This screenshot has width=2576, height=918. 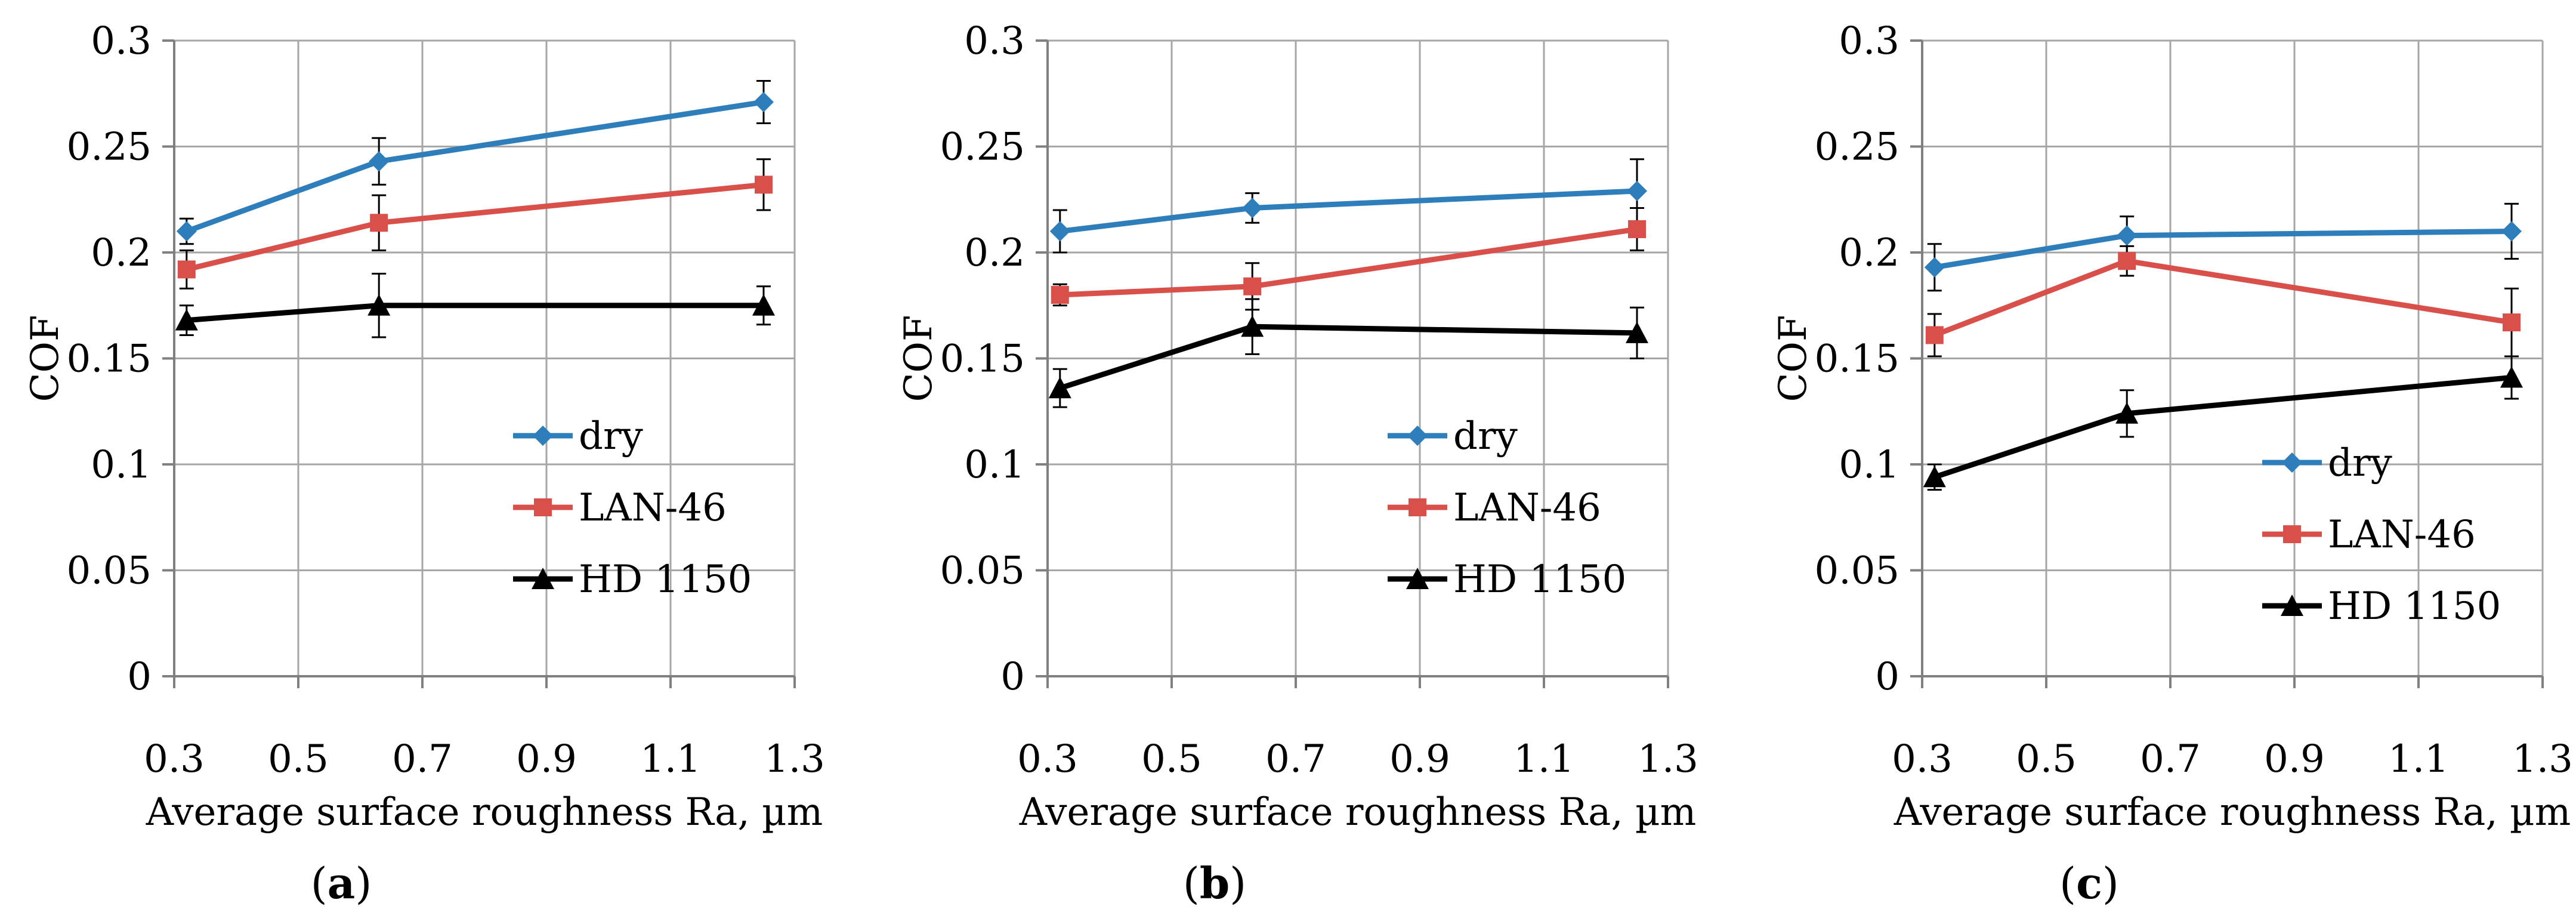 I want to click on panel-caption: (c), so click(x=2089, y=883).